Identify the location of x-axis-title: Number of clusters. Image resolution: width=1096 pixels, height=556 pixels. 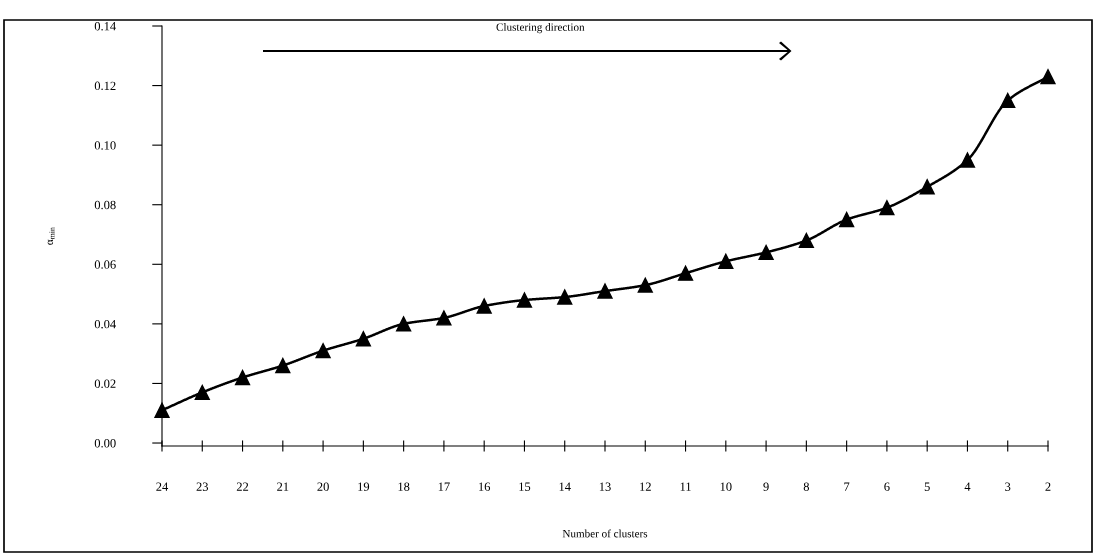
(605, 533).